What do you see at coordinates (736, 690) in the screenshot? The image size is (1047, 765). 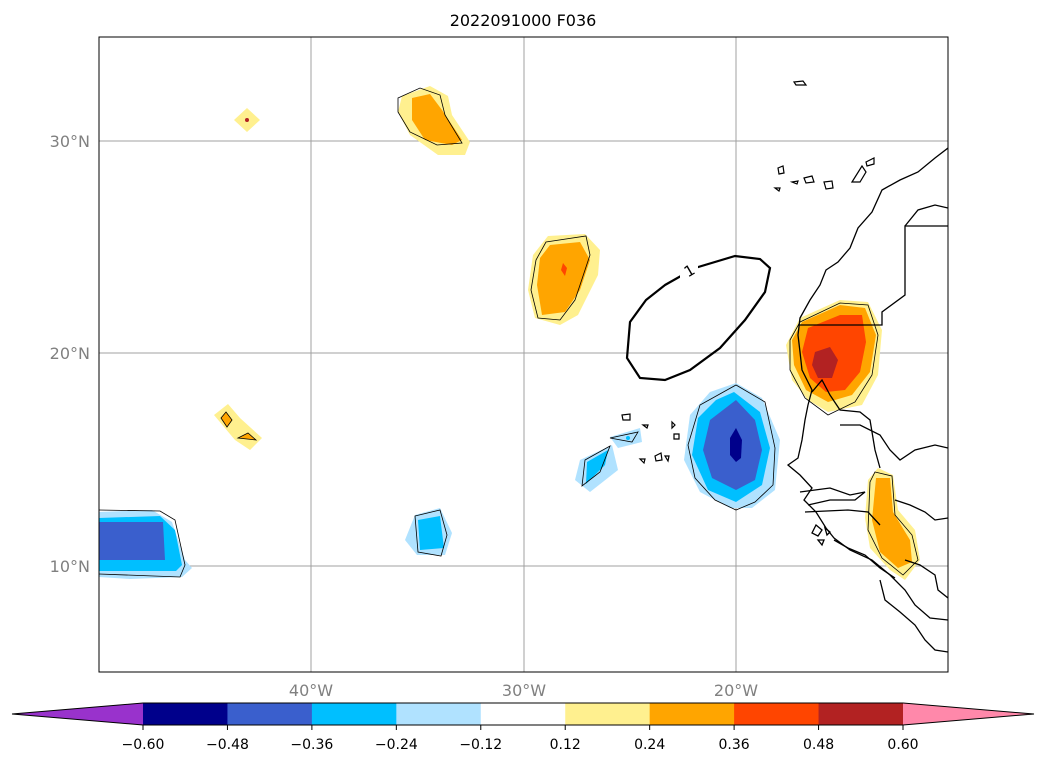 I see `lon-label-20w: 20°W` at bounding box center [736, 690].